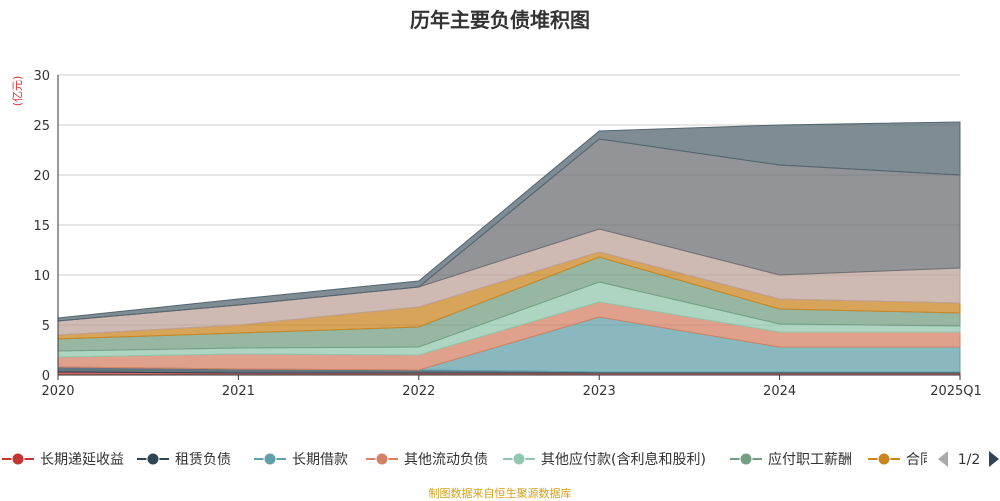 The width and height of the screenshot is (1000, 501). What do you see at coordinates (41, 76) in the screenshot?
I see `y-tick-label: 30` at bounding box center [41, 76].